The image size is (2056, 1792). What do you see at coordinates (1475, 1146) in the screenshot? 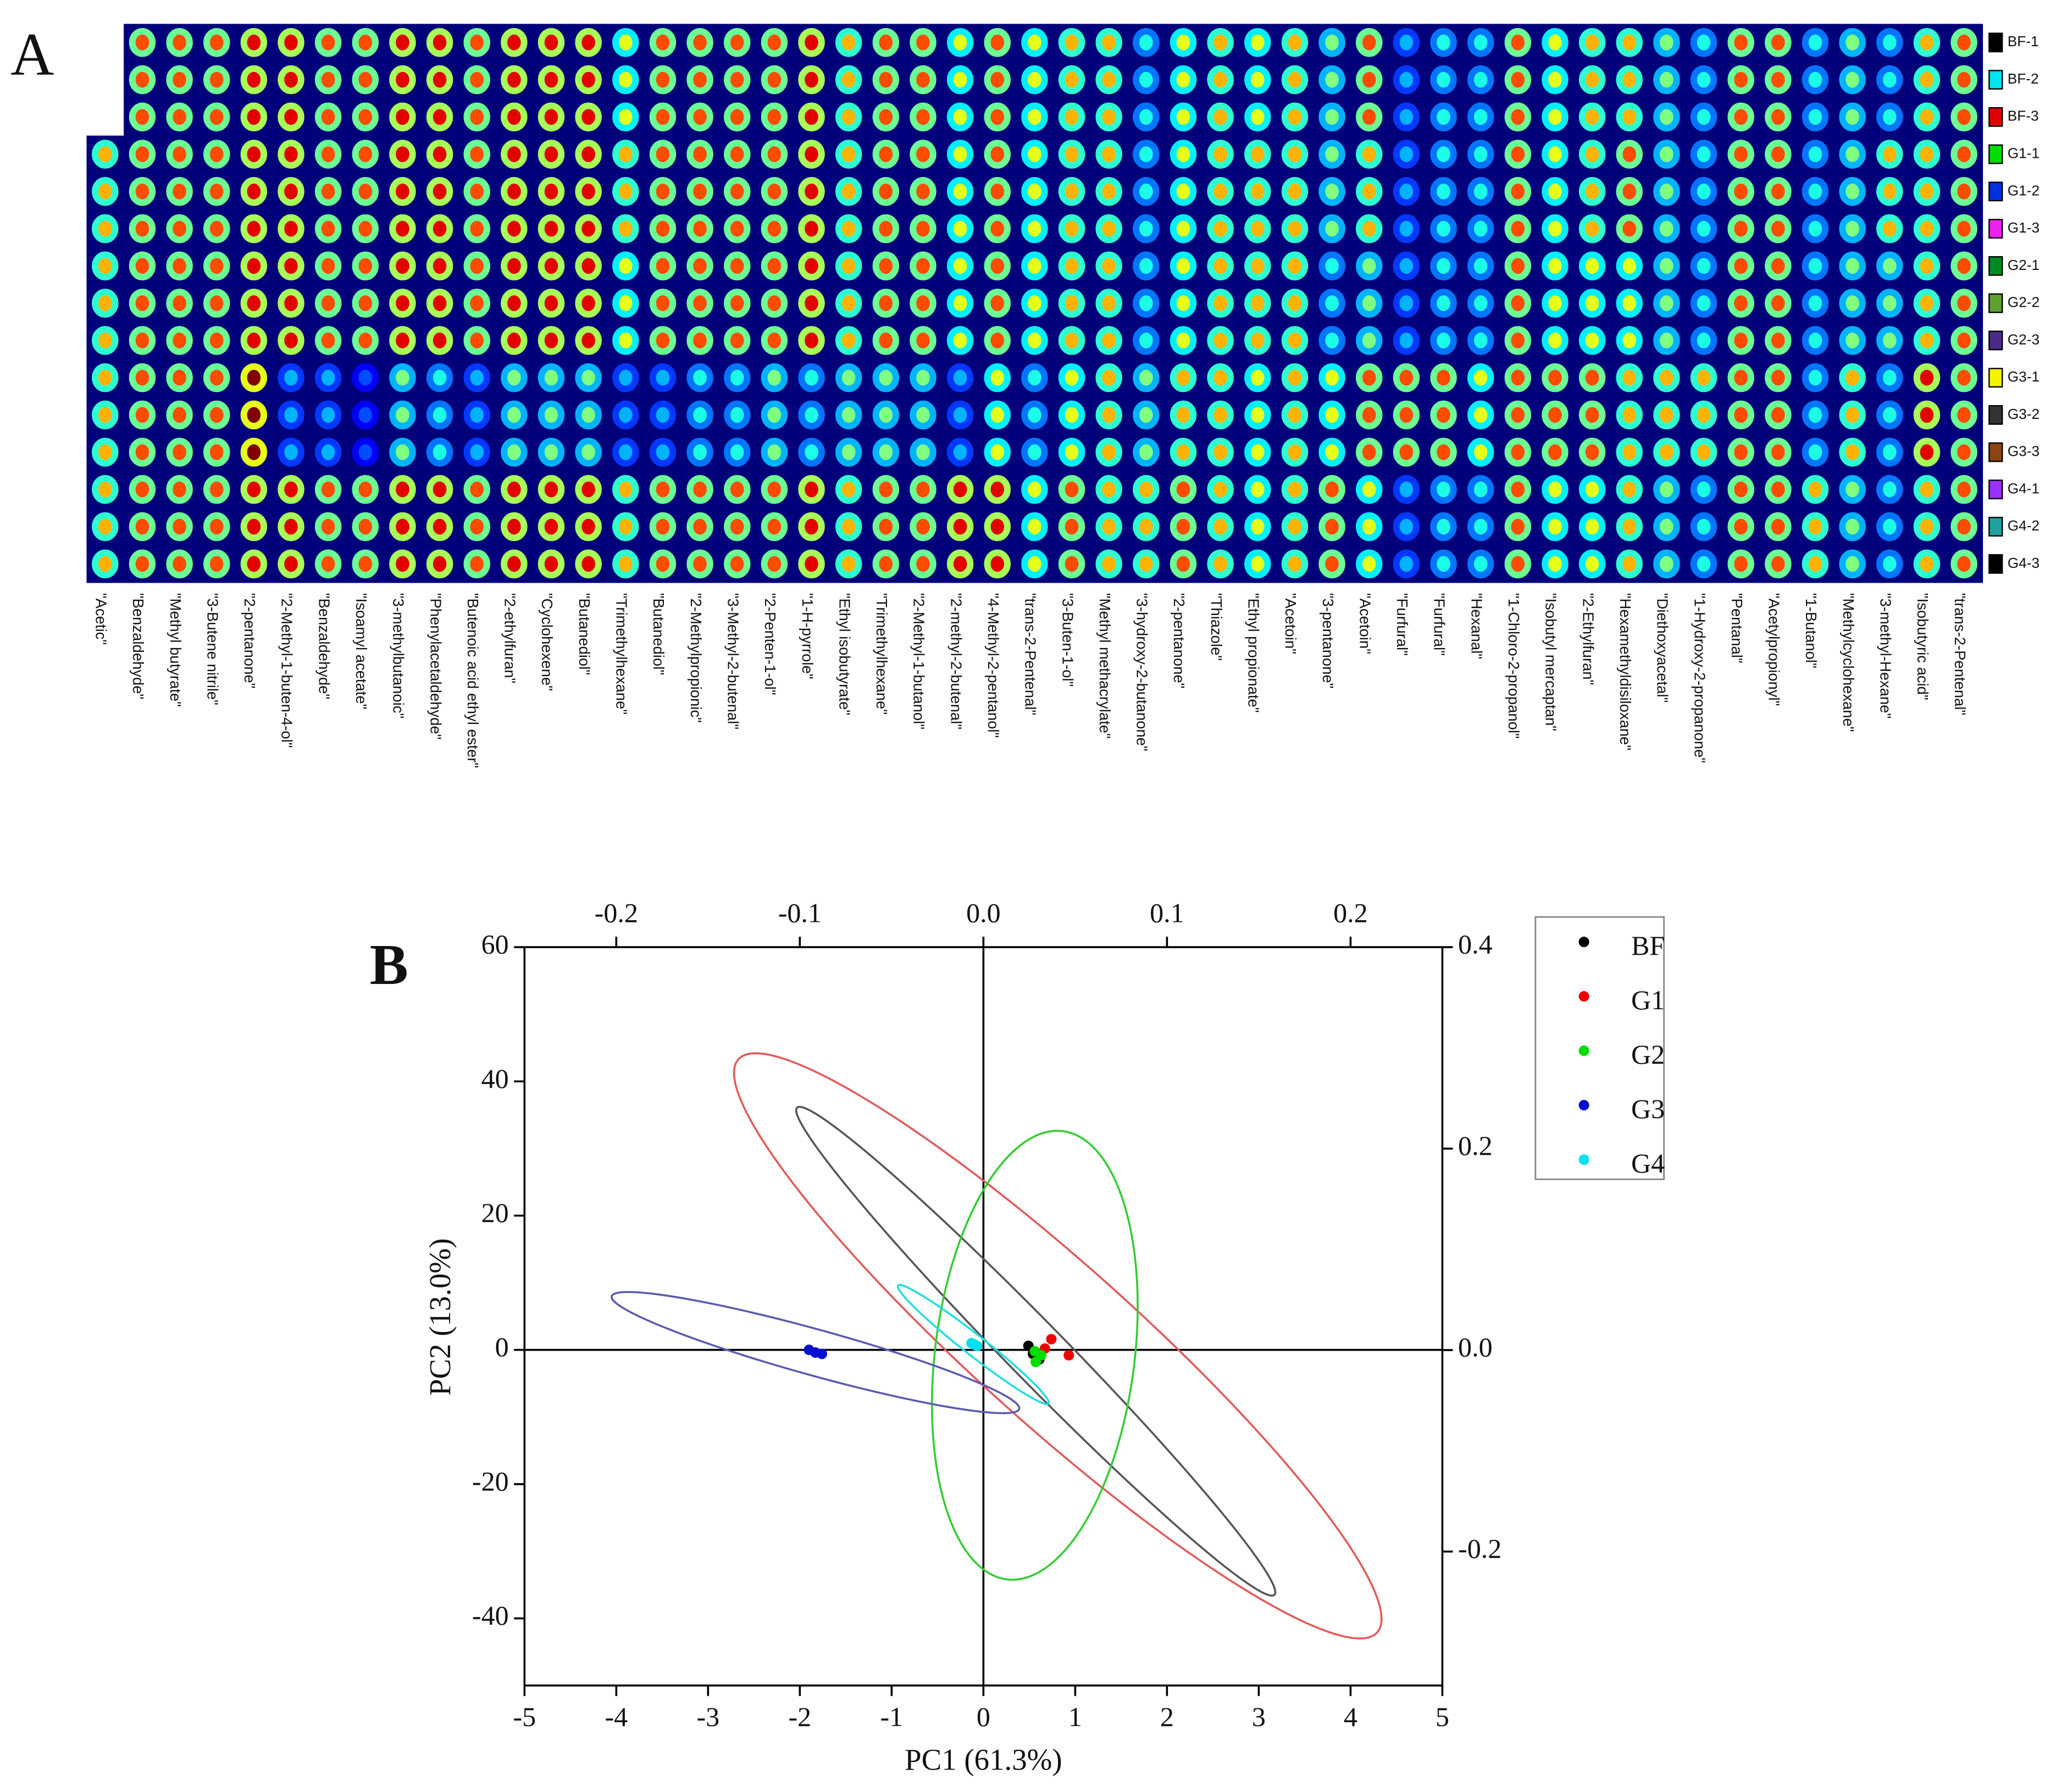
I see `y2-tick-label: 0.2` at bounding box center [1475, 1146].